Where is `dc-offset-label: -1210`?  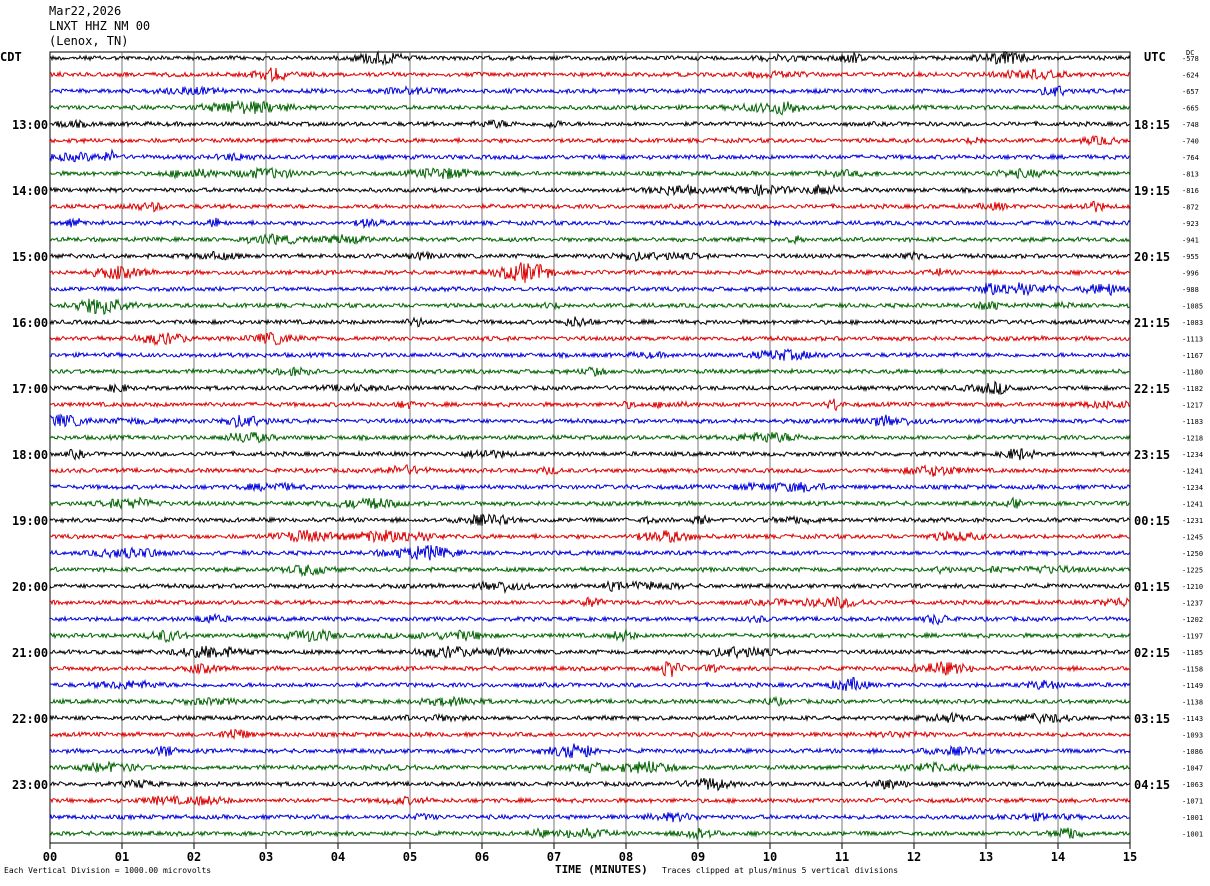 dc-offset-label: -1210 is located at coordinates (1192, 587).